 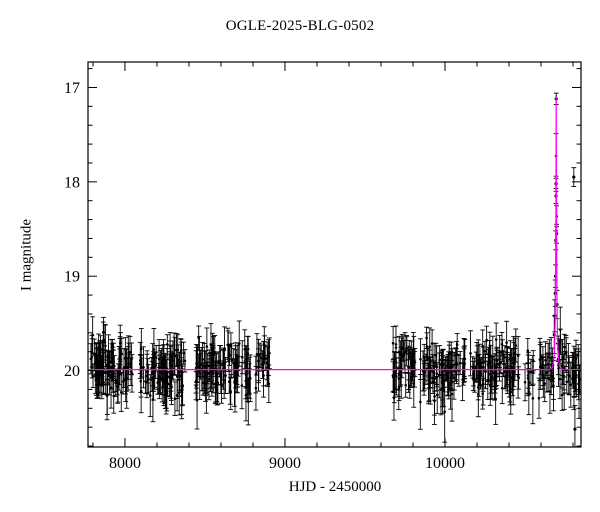 What do you see at coordinates (285, 463) in the screenshot?
I see `x-tick-label: 9000` at bounding box center [285, 463].